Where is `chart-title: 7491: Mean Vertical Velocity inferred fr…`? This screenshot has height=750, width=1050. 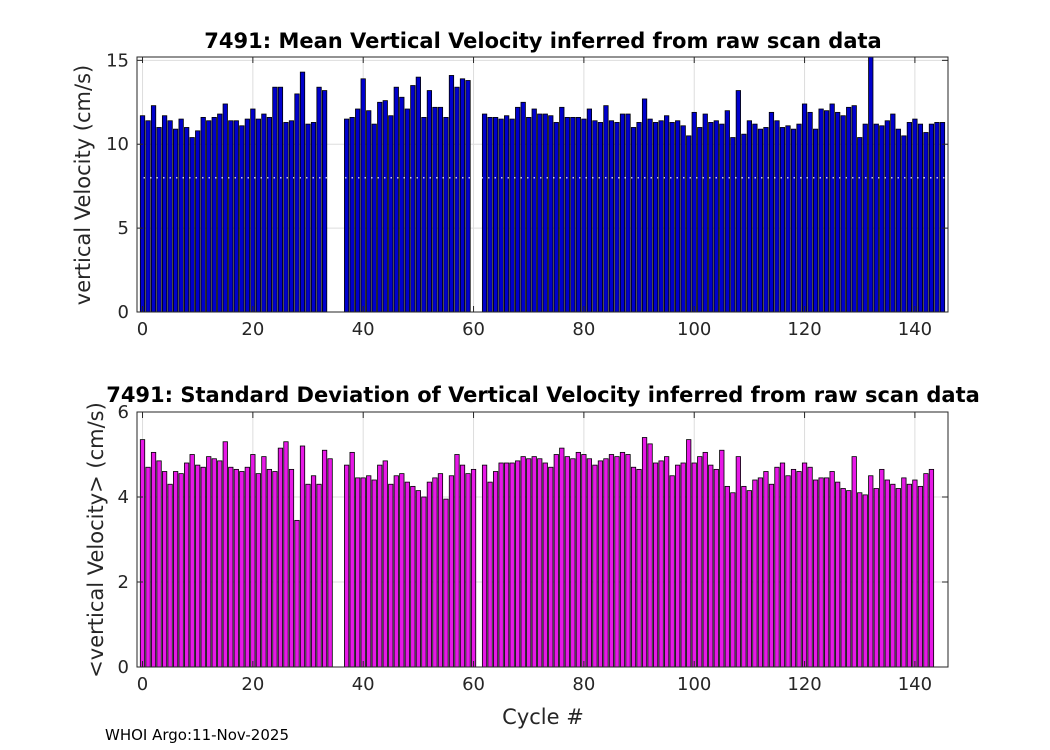
chart-title: 7491: Mean Vertical Velocity inferred fr… is located at coordinates (542, 41).